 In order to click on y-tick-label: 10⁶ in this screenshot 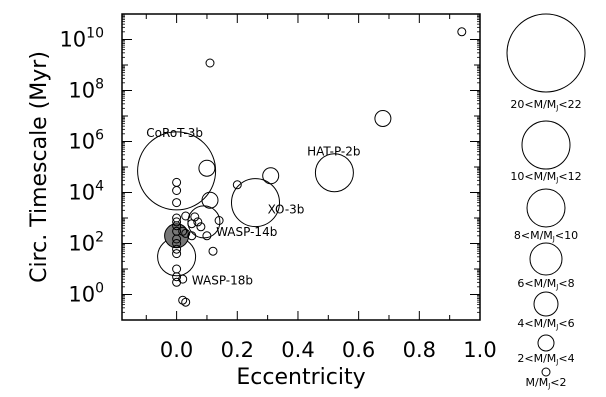, I will do `click(86, 141)`.